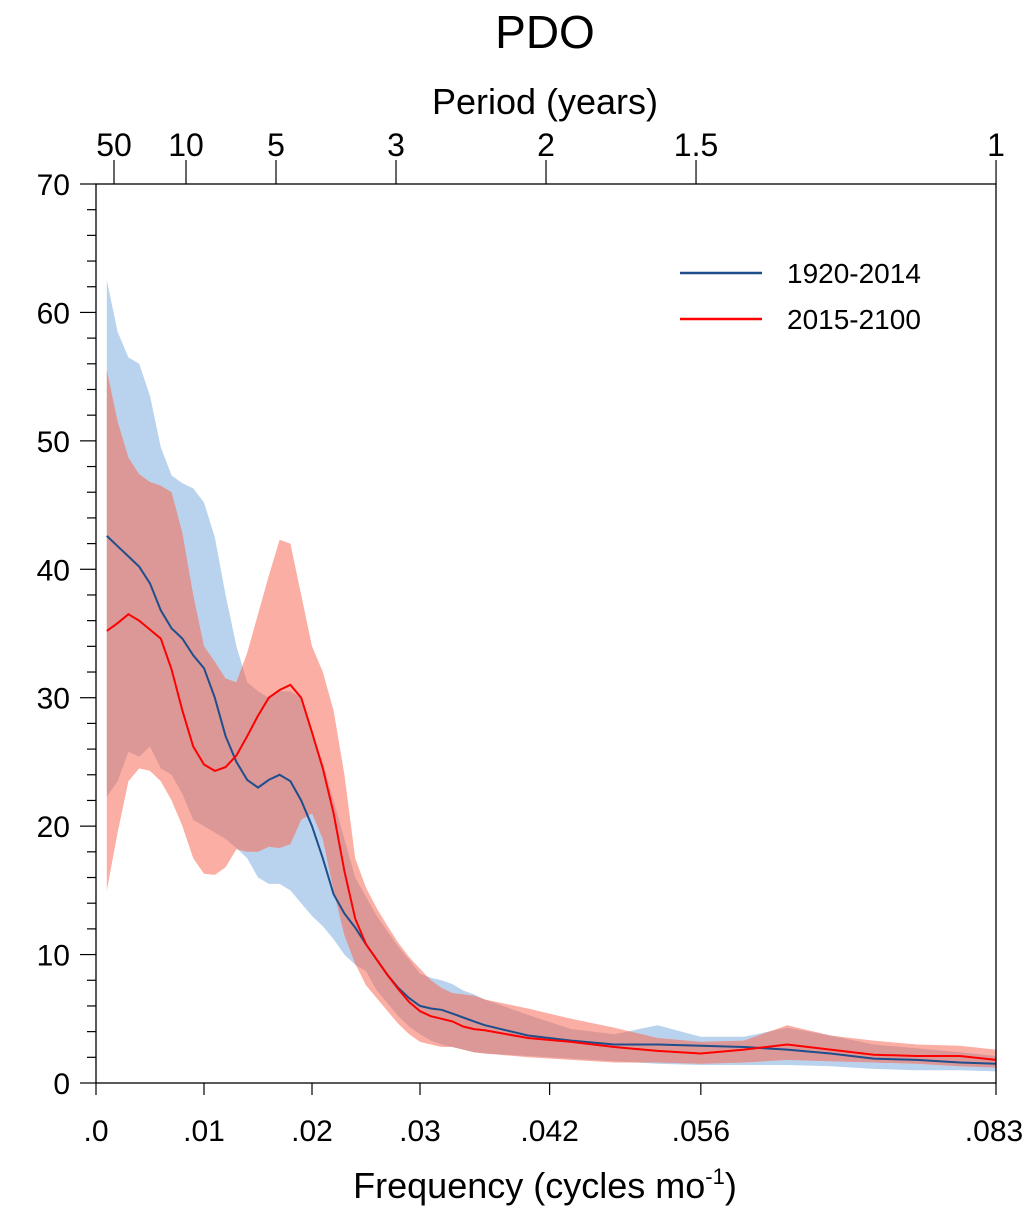 This screenshot has height=1216, width=1036. I want to click on y-tick-label: 20, so click(53, 827).